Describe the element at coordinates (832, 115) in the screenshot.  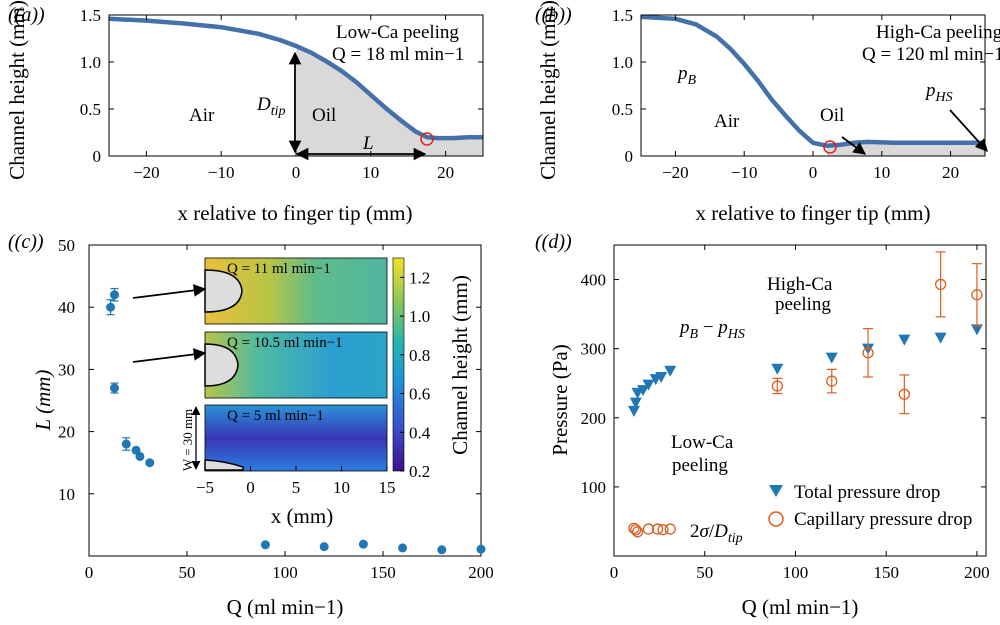
I see `label-oil-b: Oil` at that location.